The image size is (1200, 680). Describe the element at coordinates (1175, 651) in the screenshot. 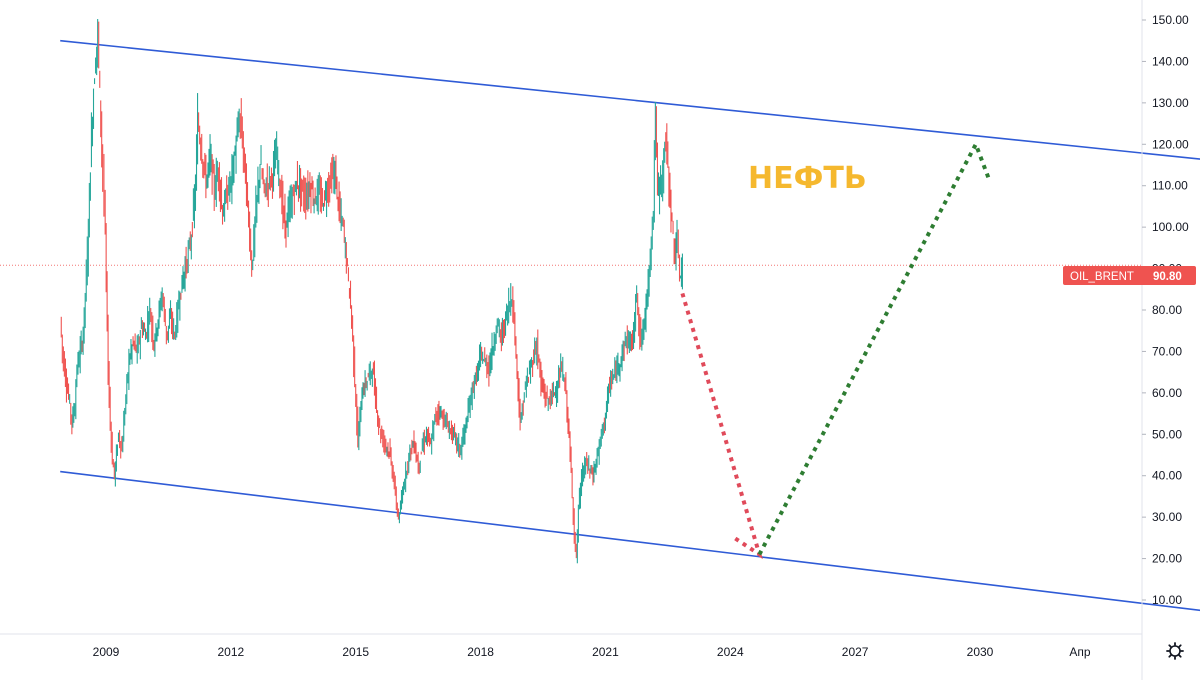

I see `settings-gear-icon` at that location.